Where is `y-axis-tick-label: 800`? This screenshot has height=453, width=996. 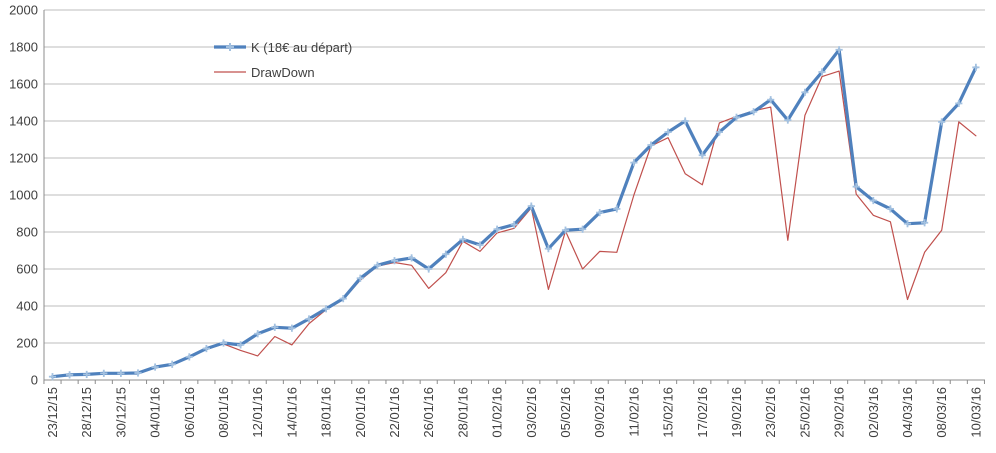
y-axis-tick-label: 800 is located at coordinates (27, 232).